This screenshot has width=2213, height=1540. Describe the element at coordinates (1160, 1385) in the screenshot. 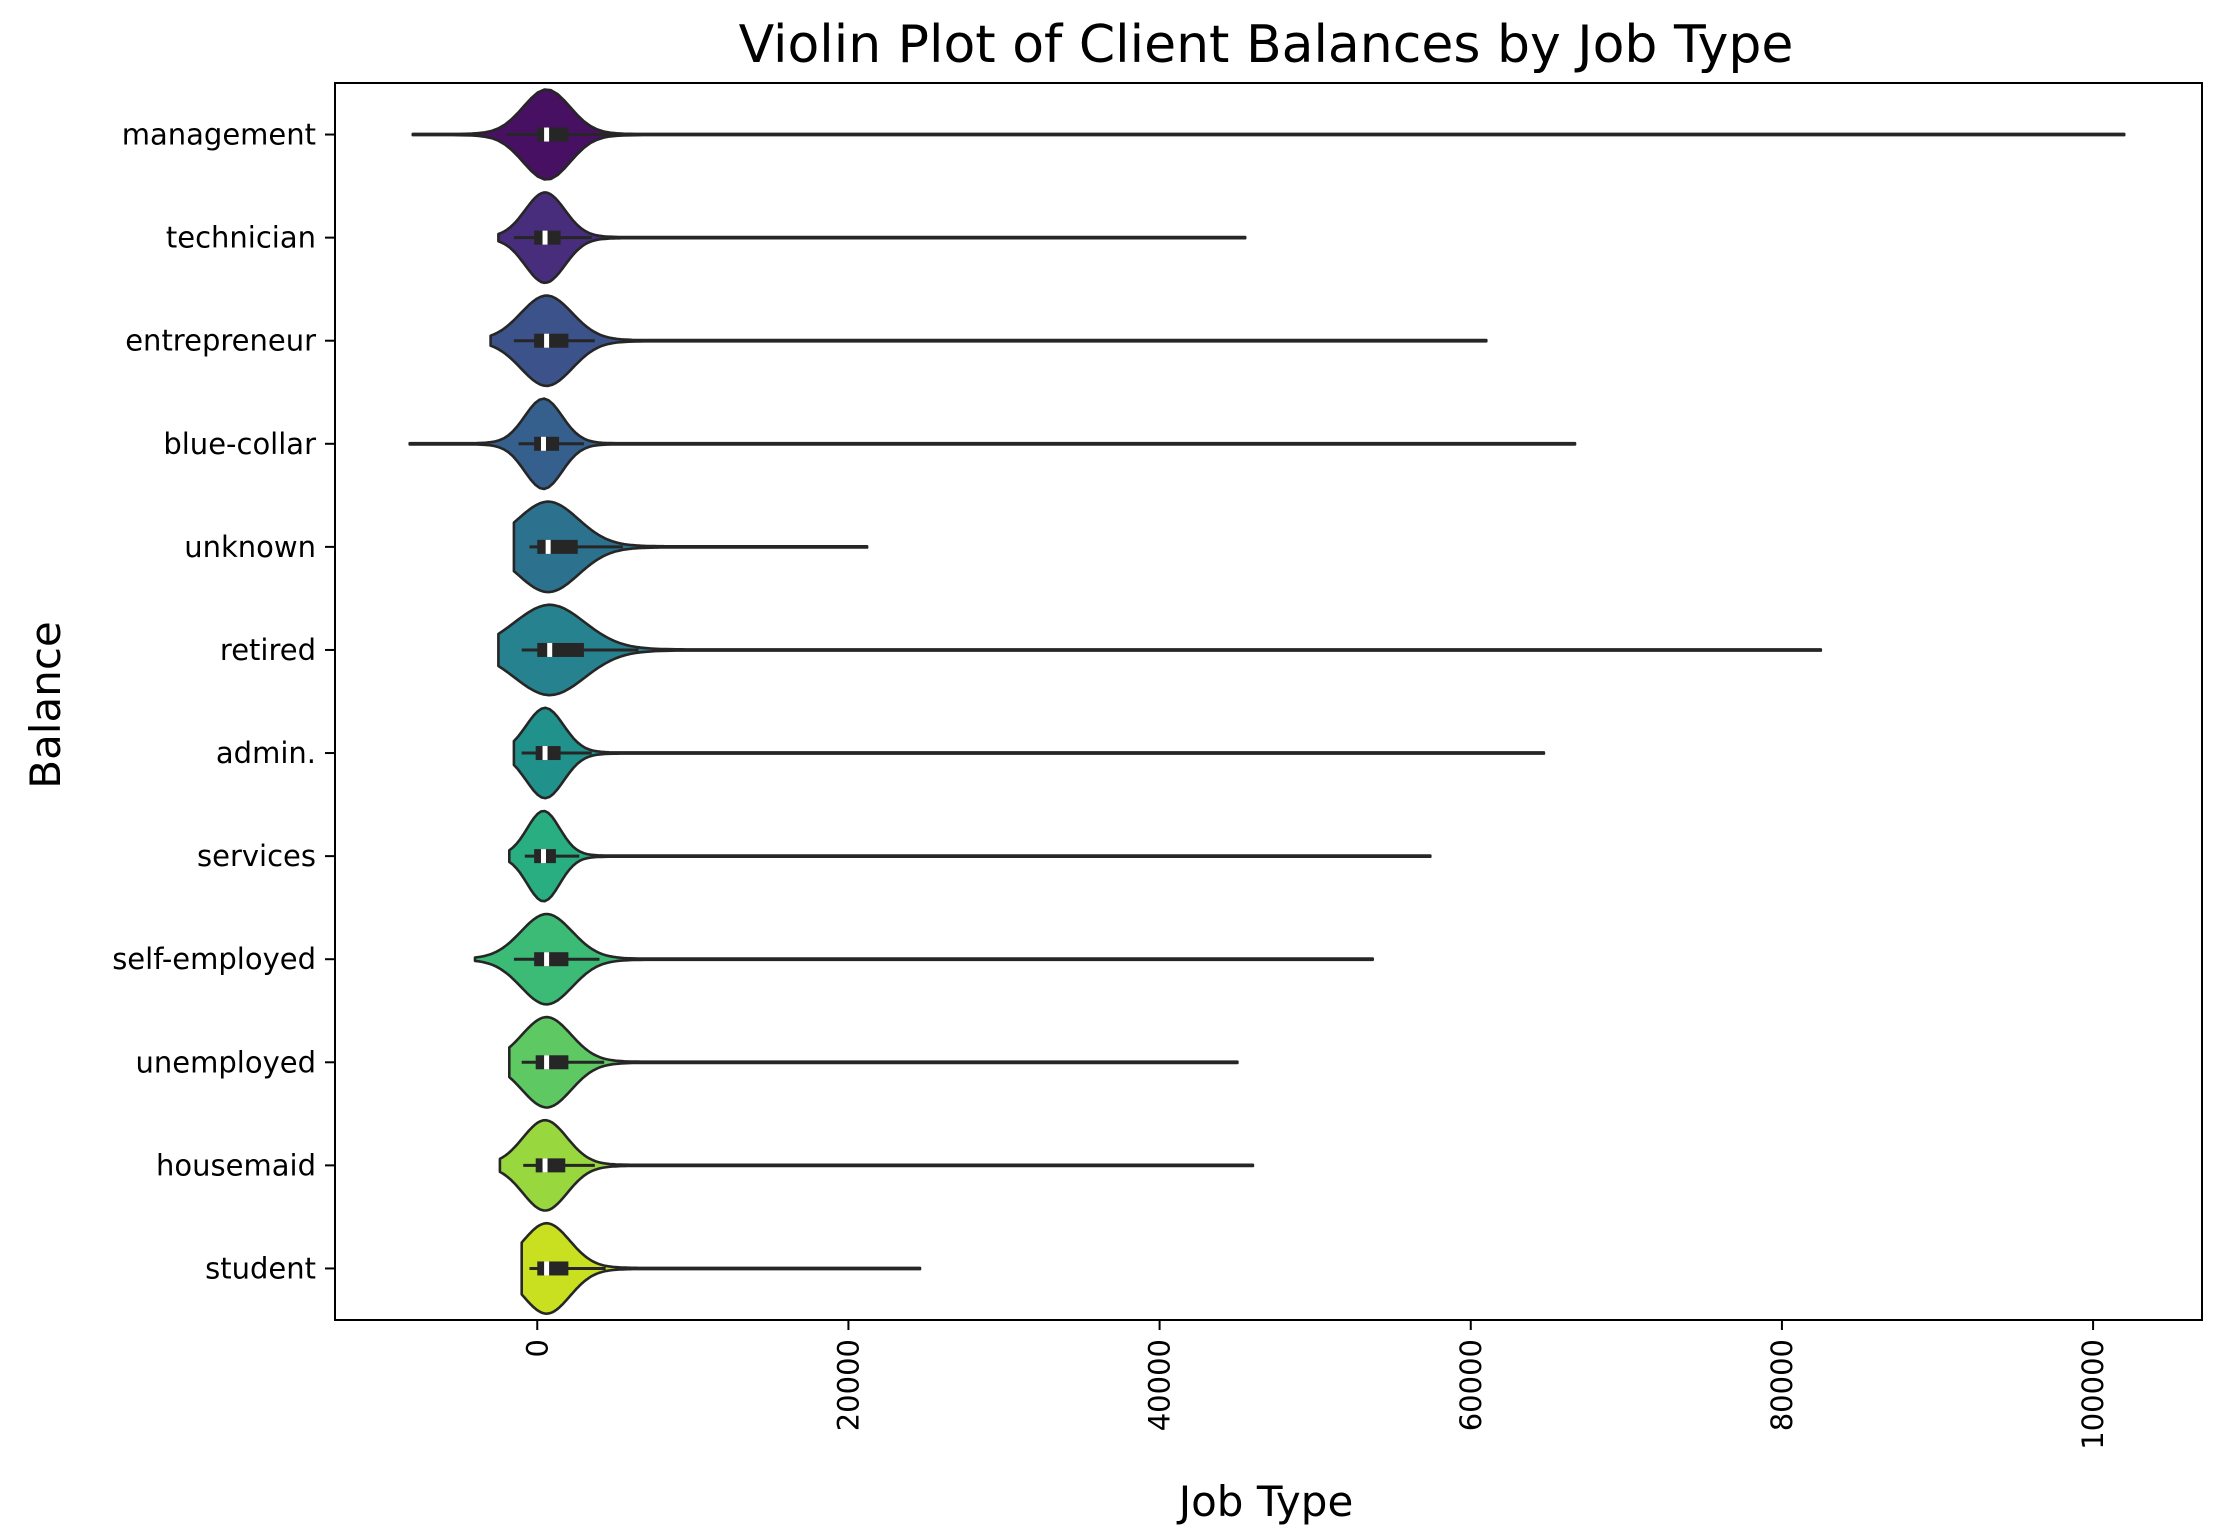

I see `x-tick-label: 40000` at that location.